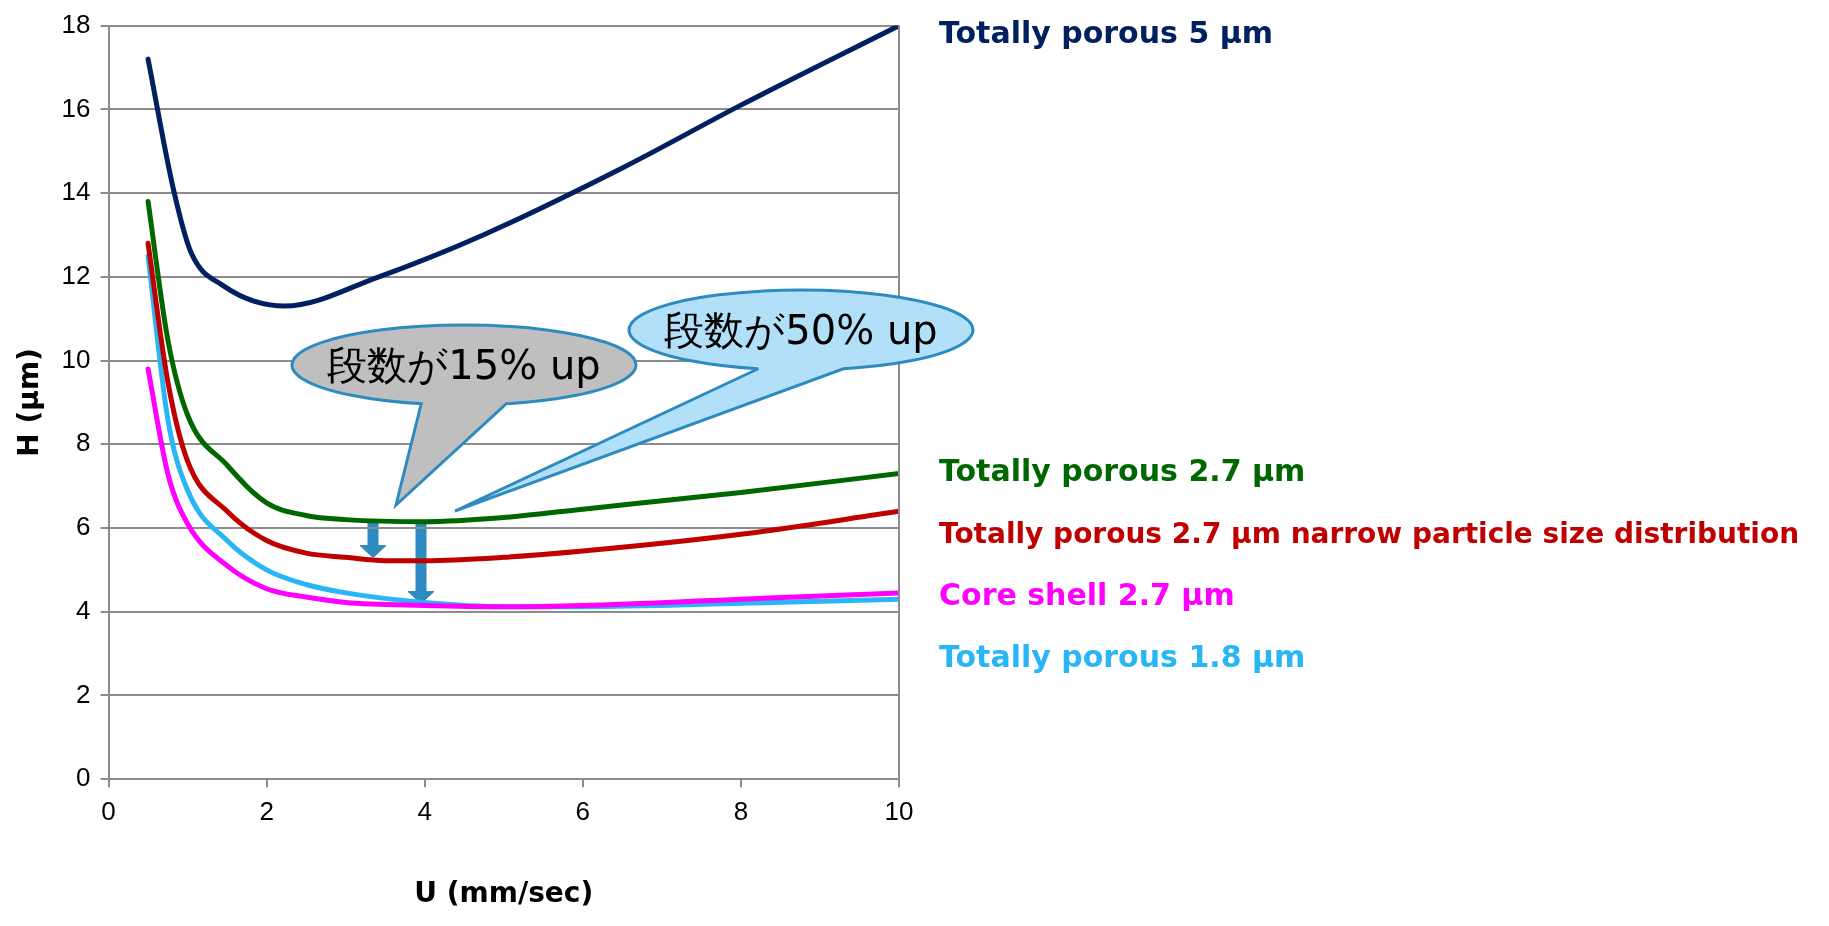 This screenshot has width=1829, height=926. Describe the element at coordinates (76, 23) in the screenshot. I see `y-tick-label: 18` at that location.